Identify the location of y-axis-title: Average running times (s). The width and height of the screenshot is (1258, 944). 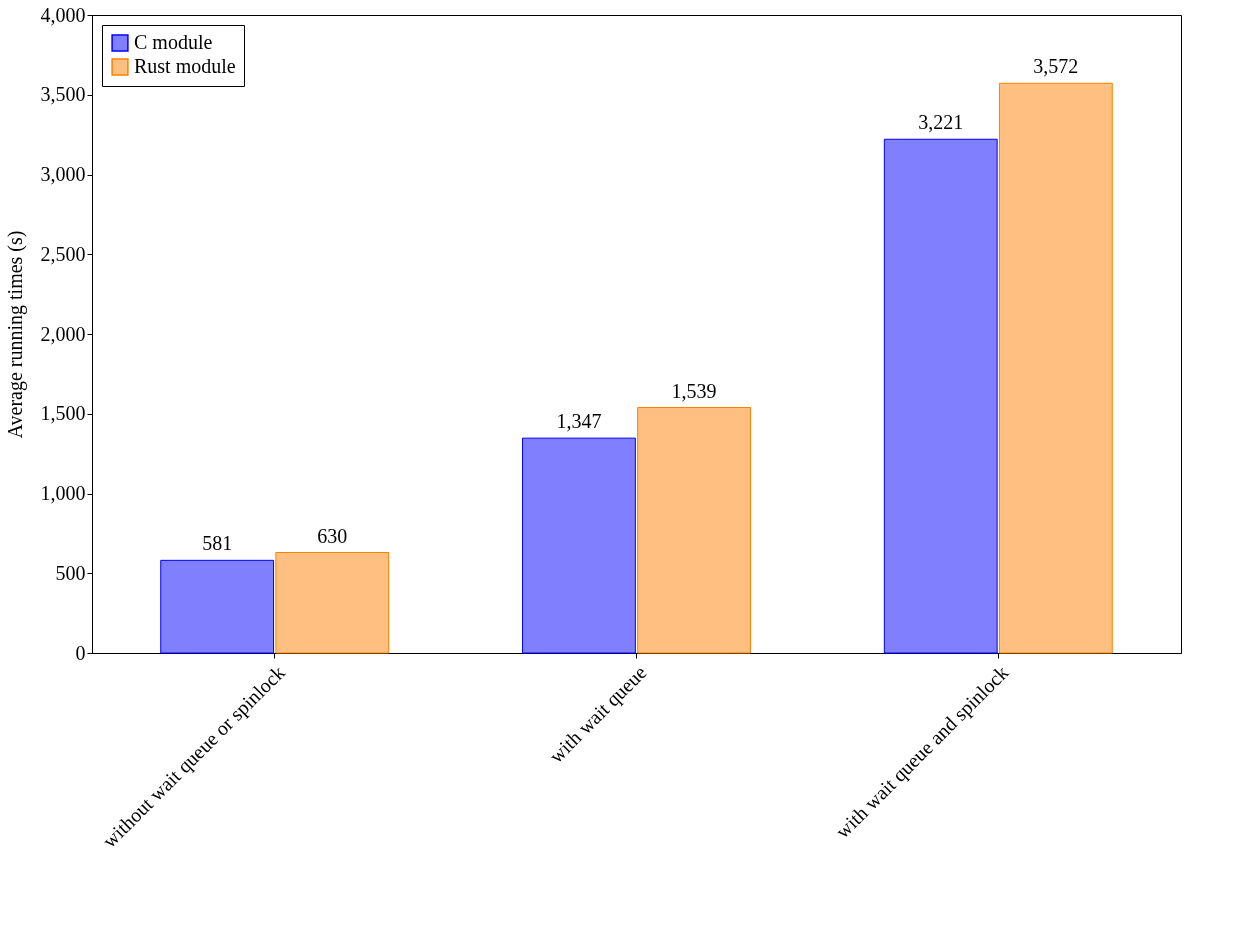
(15, 334).